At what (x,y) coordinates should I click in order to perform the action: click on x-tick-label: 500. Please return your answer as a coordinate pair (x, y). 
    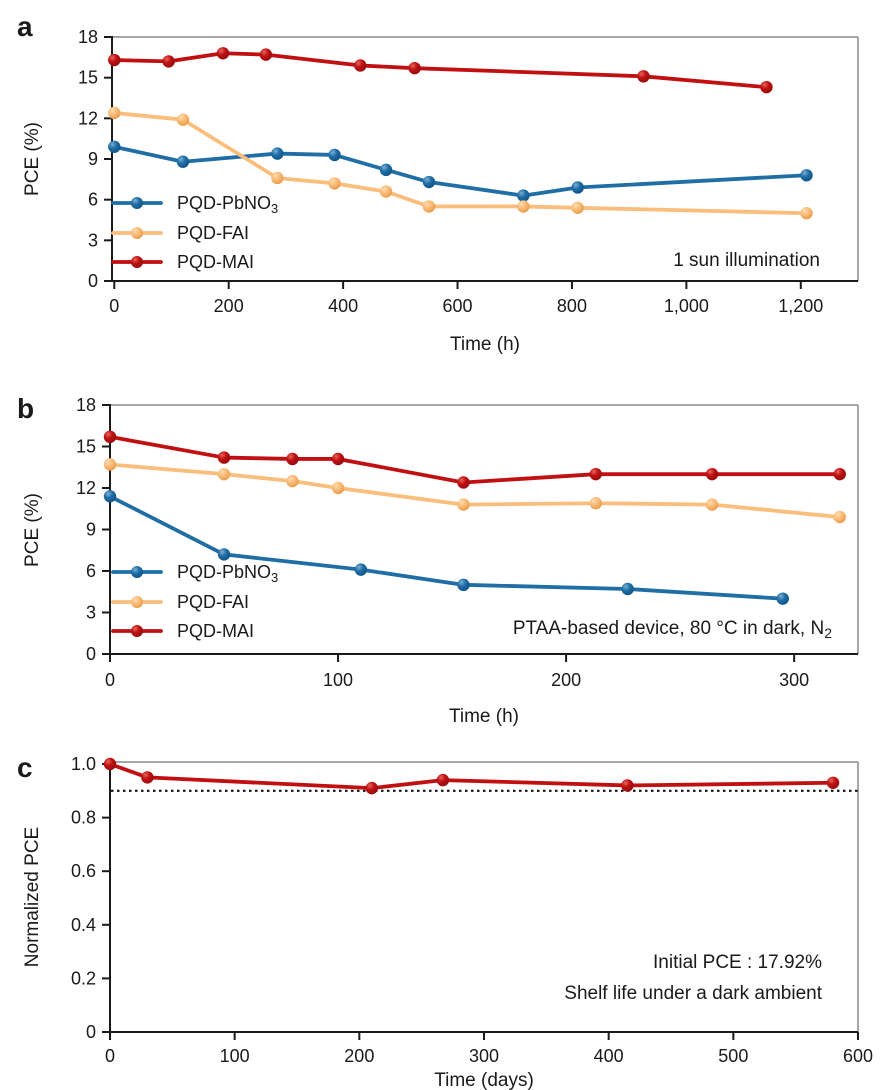
    Looking at the image, I should click on (733, 1056).